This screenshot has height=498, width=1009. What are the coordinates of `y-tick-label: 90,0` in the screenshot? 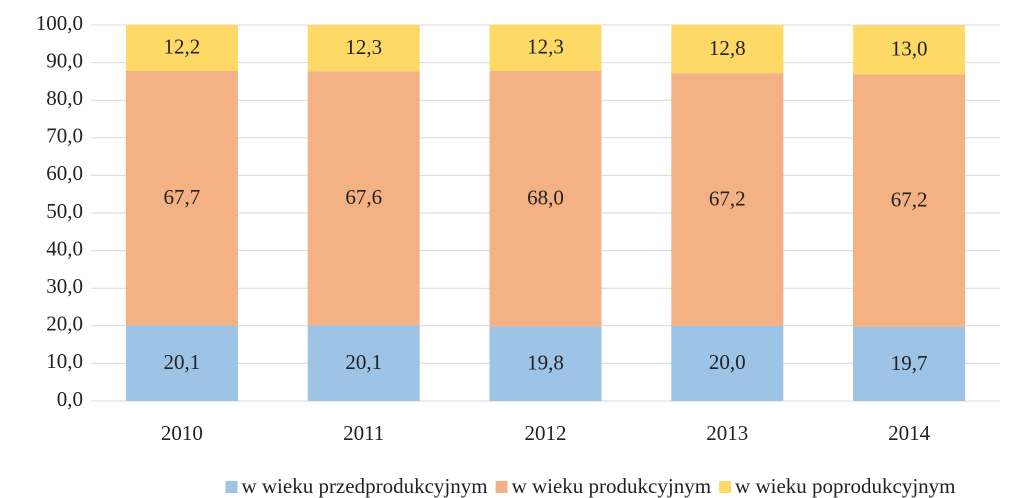 It's located at (64, 60).